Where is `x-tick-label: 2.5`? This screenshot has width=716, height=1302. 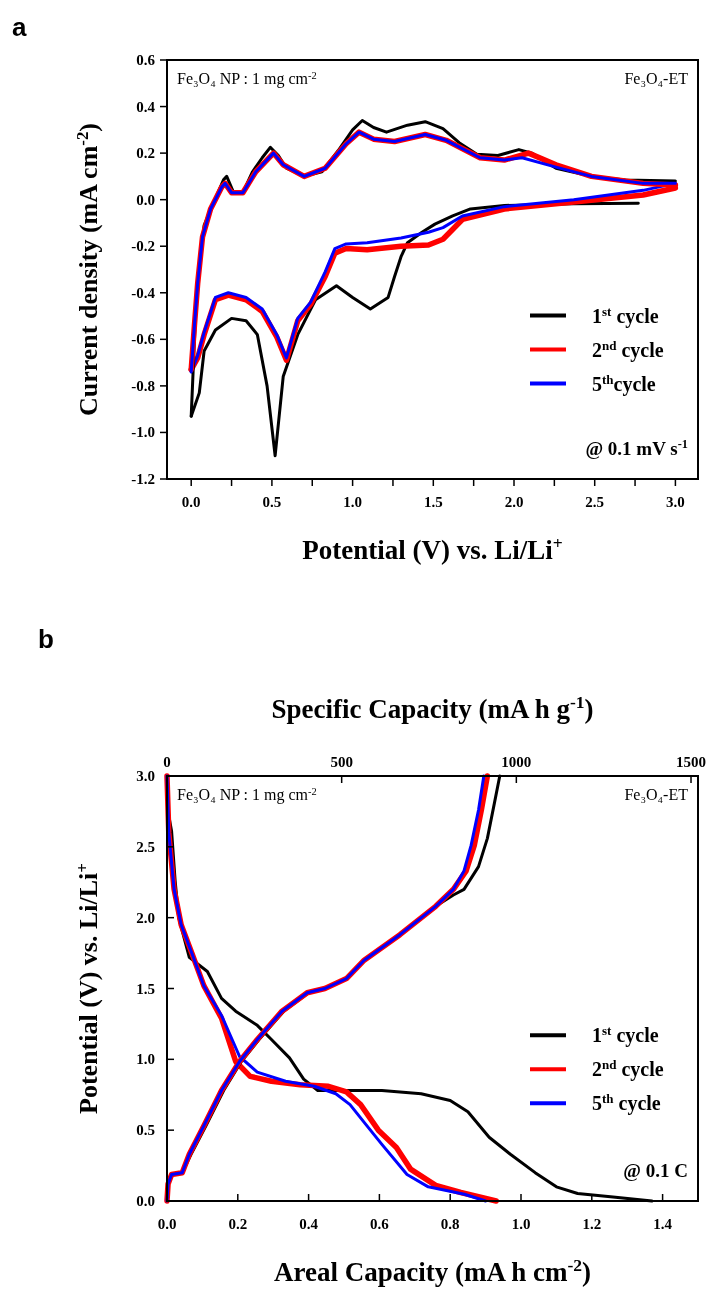 x-tick-label: 2.5 is located at coordinates (595, 502).